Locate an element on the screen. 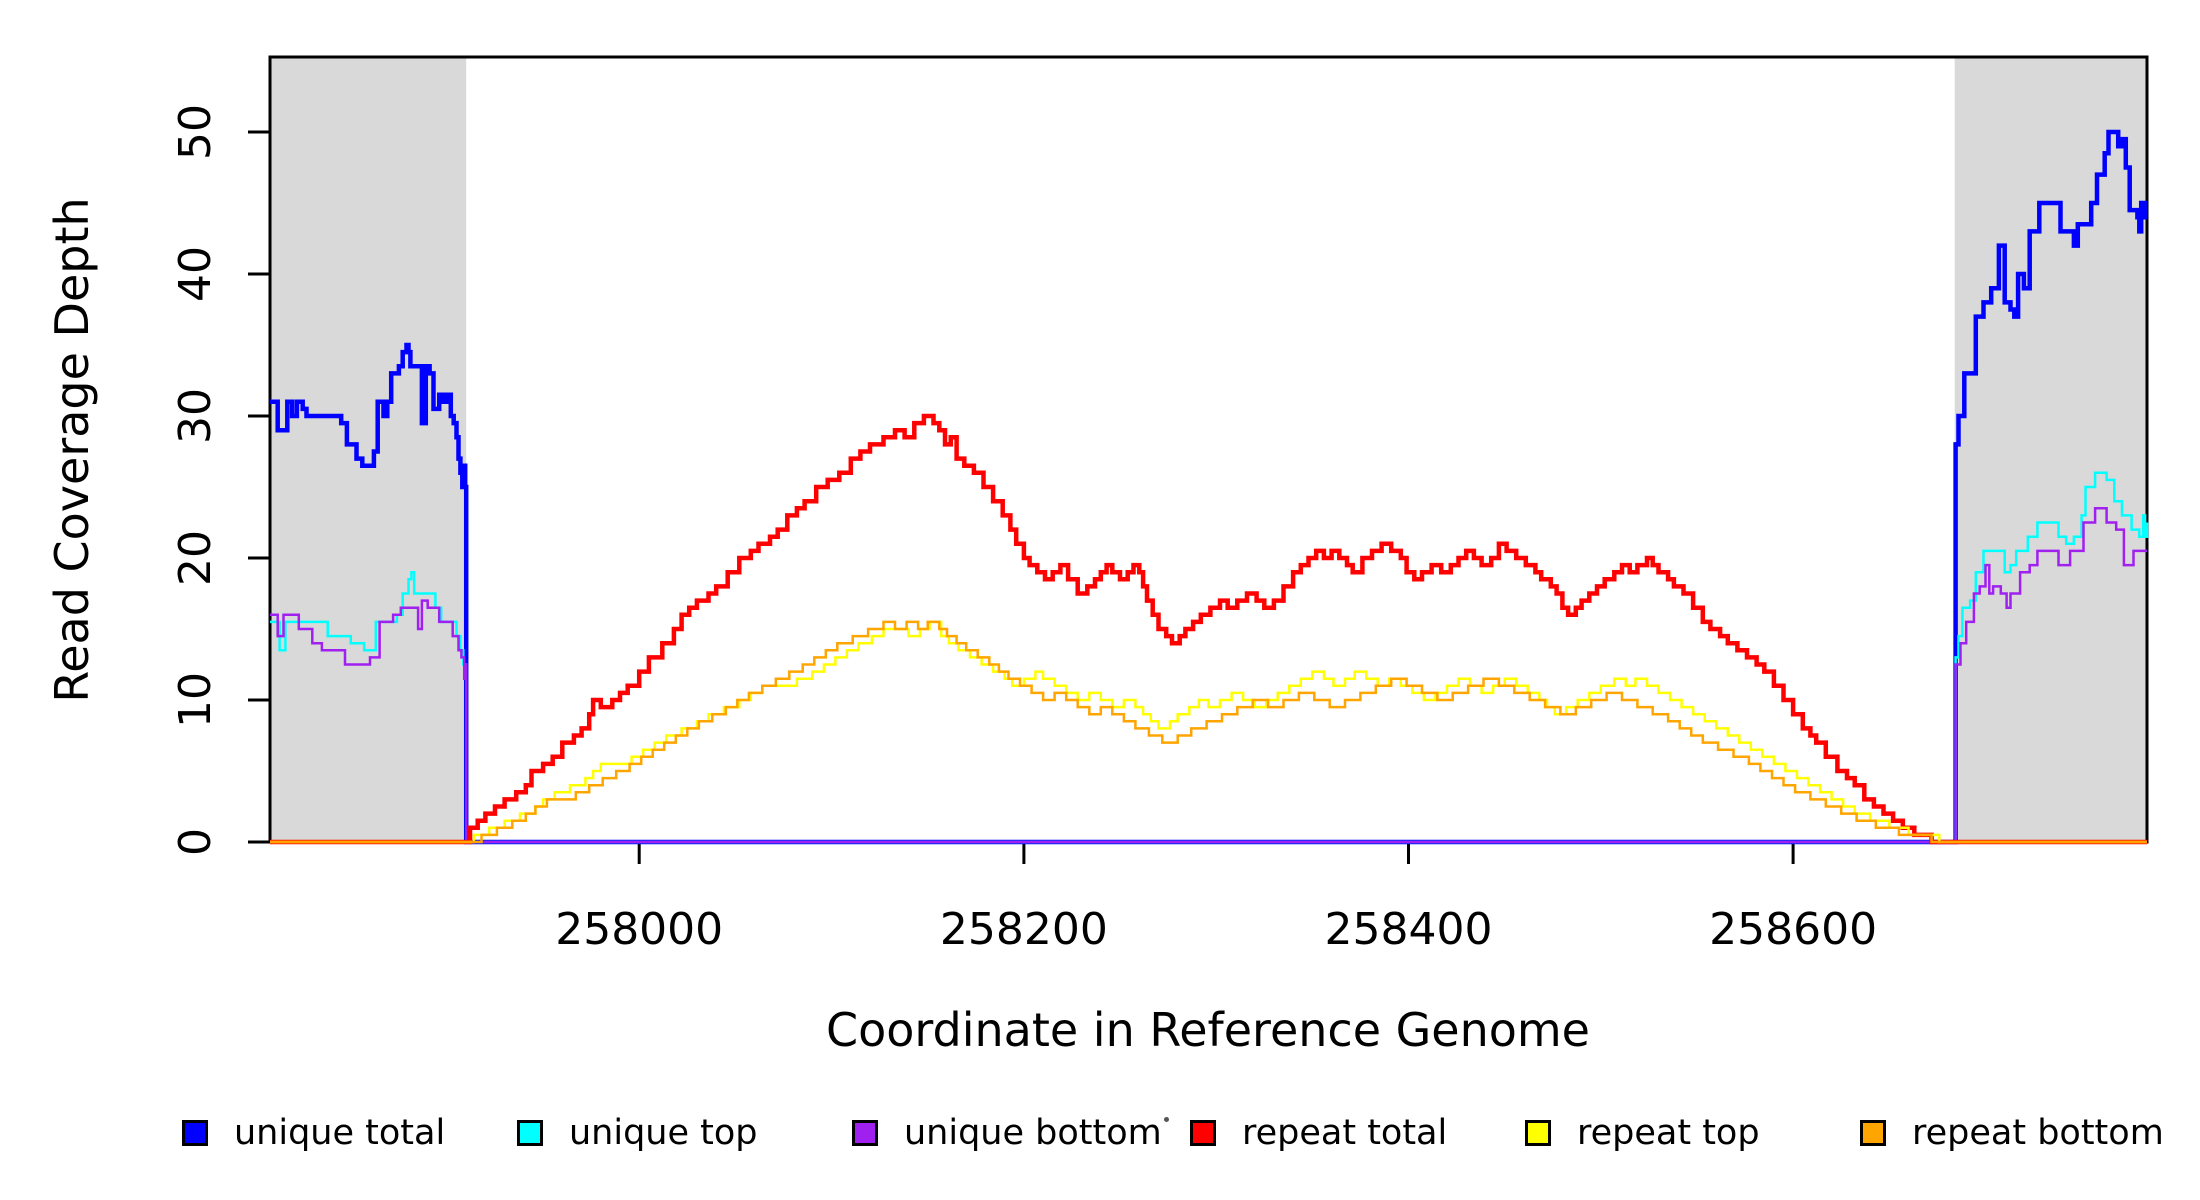  legend-label-repeat-total: repeat total is located at coordinates (1345, 1133).